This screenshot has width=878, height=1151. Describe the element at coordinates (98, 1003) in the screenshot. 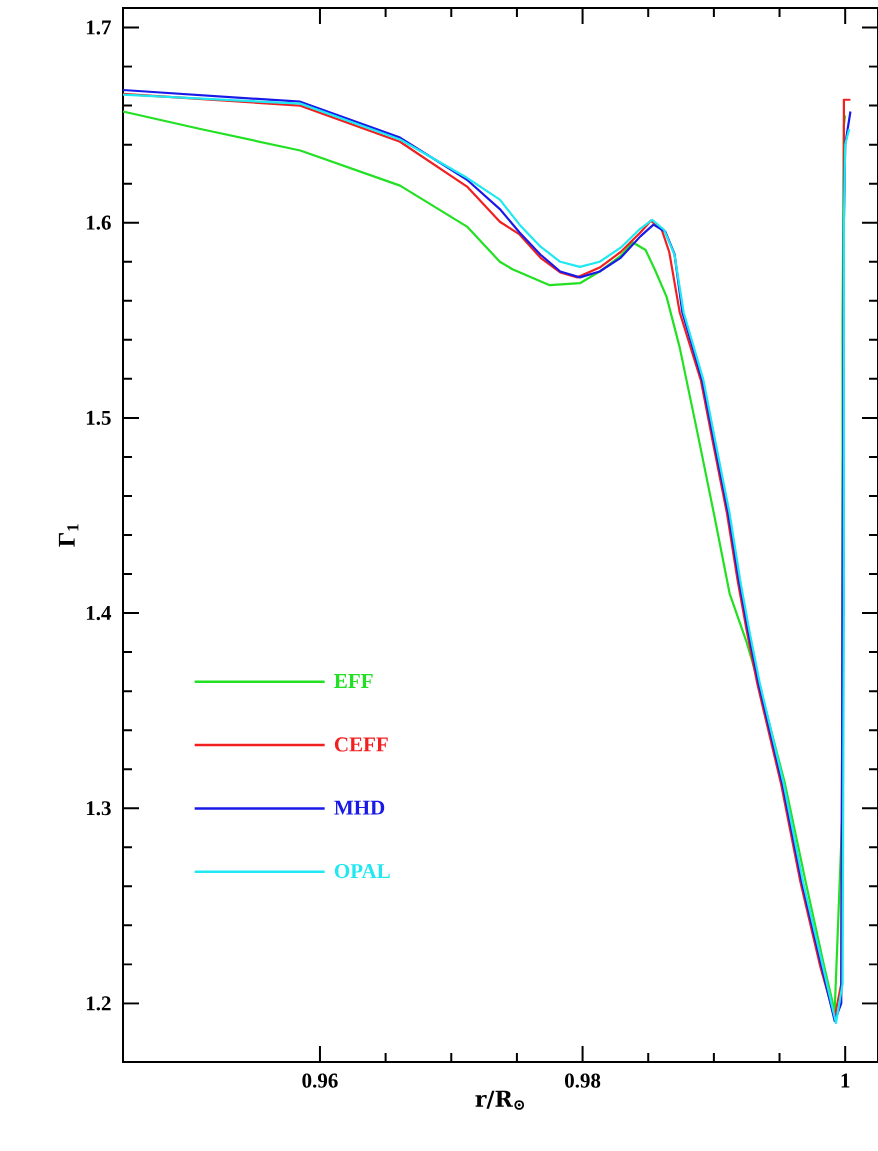

I see `y-tick-label: 1.2` at that location.